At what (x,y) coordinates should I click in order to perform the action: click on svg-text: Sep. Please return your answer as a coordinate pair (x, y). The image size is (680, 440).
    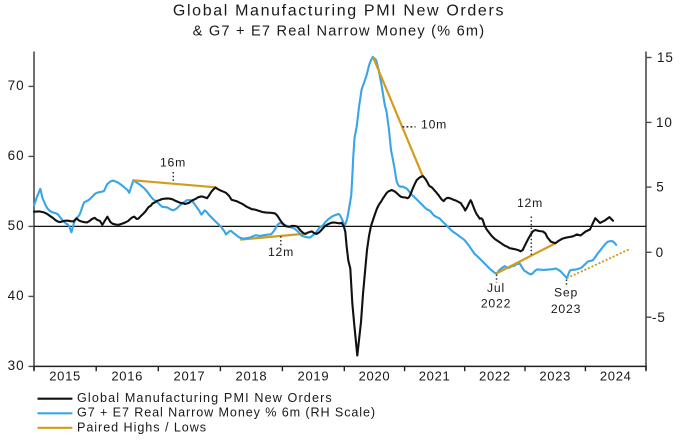
    Looking at the image, I should click on (566, 293).